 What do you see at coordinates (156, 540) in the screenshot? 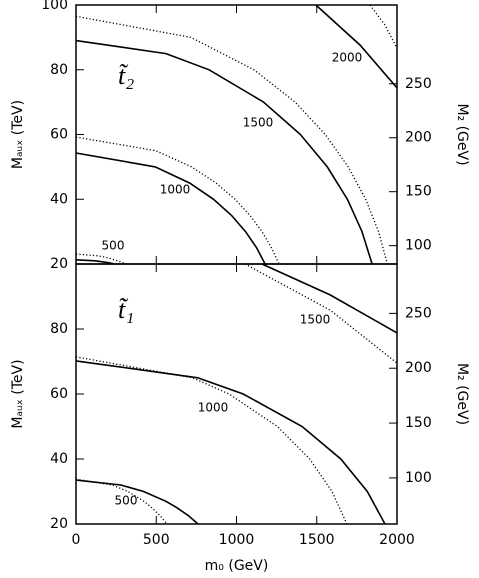
I see `x-tick-label: 500` at bounding box center [156, 540].